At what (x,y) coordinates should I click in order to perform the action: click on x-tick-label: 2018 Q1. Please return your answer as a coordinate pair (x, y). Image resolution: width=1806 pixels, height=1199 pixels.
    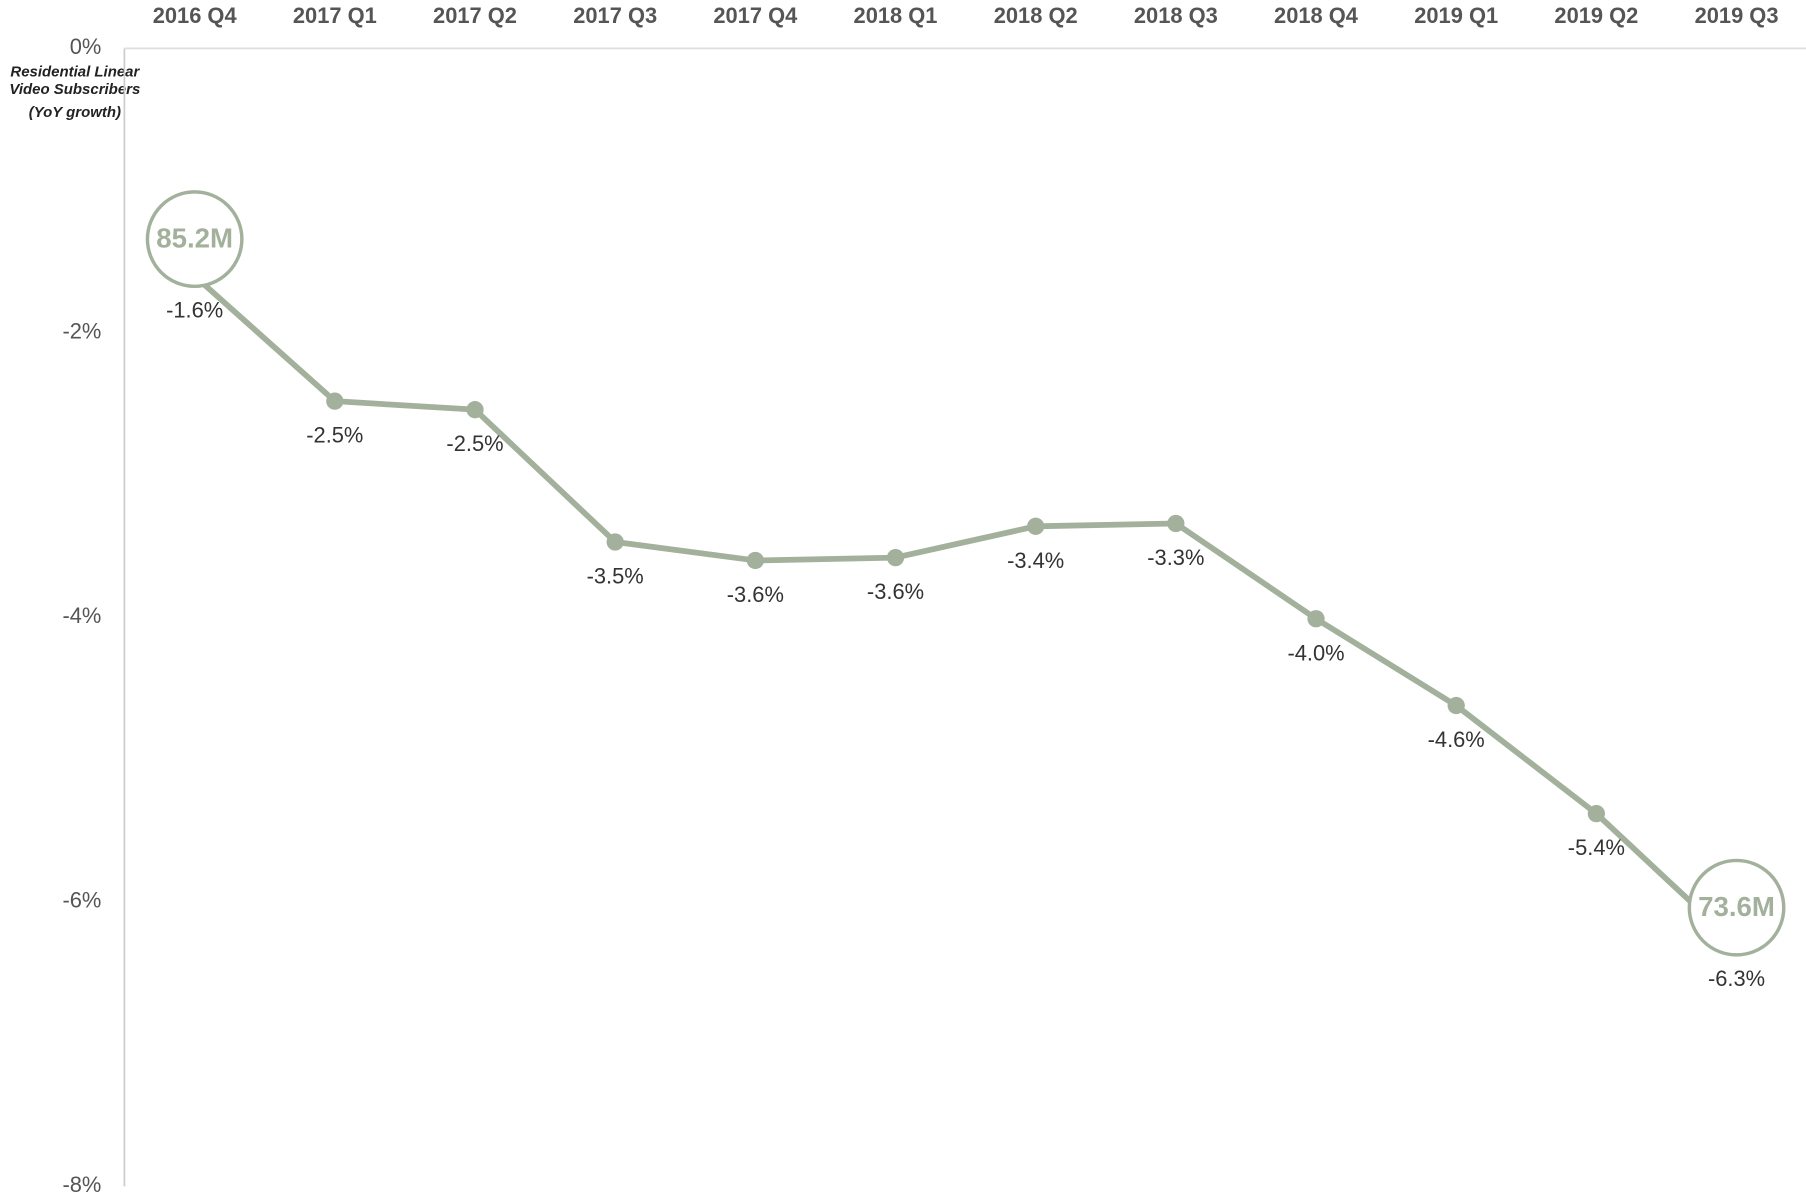
    Looking at the image, I should click on (896, 15).